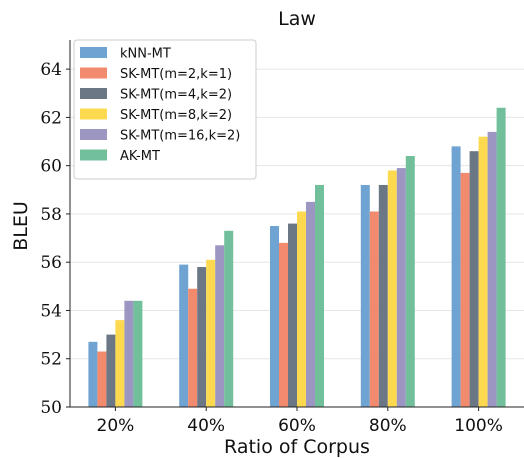 This screenshot has height=458, width=524. What do you see at coordinates (297, 19) in the screenshot?
I see `chart-title: Law` at bounding box center [297, 19].